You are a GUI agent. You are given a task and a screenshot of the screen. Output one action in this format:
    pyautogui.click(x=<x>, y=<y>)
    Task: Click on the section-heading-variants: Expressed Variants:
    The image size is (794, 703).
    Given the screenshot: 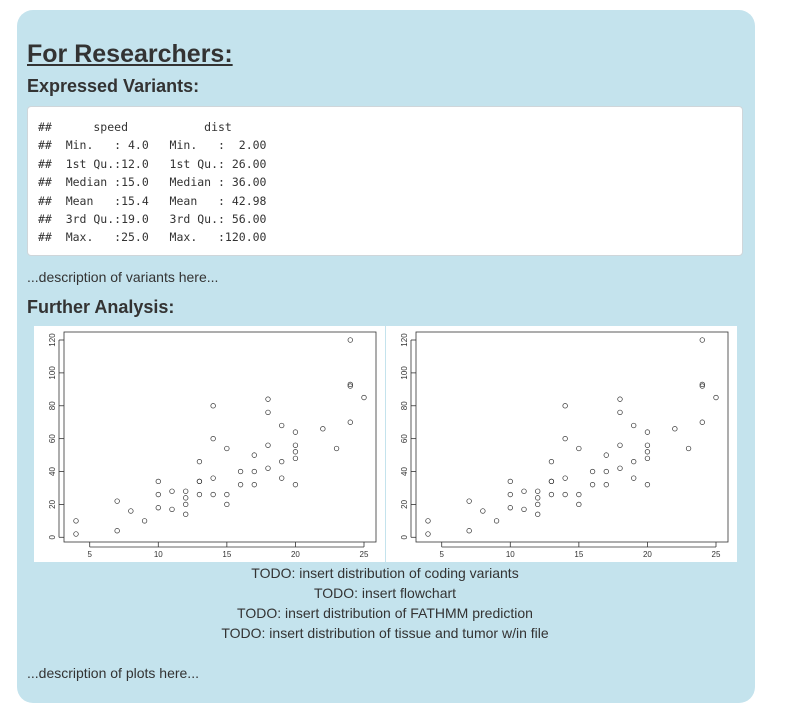 What is the action you would take?
    pyautogui.click(x=113, y=86)
    